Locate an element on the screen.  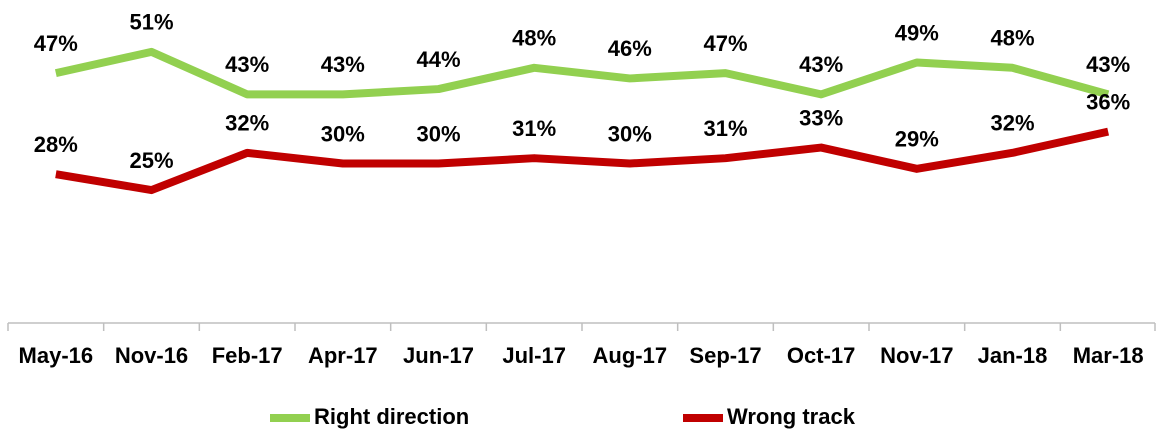
x-tick-label: Apr-17 is located at coordinates (343, 355).